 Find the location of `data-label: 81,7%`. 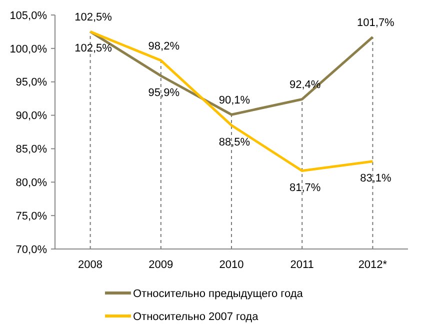

data-label: 81,7% is located at coordinates (305, 188).